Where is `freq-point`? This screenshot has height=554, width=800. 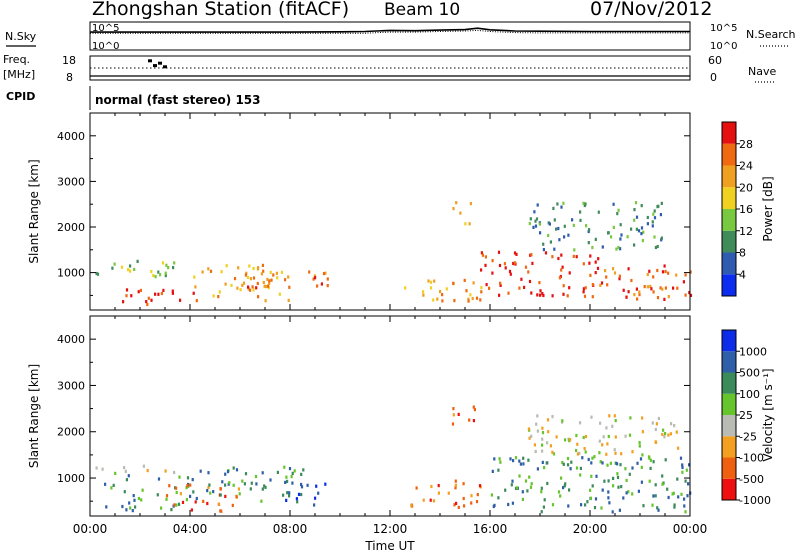
freq-point is located at coordinates (150, 61).